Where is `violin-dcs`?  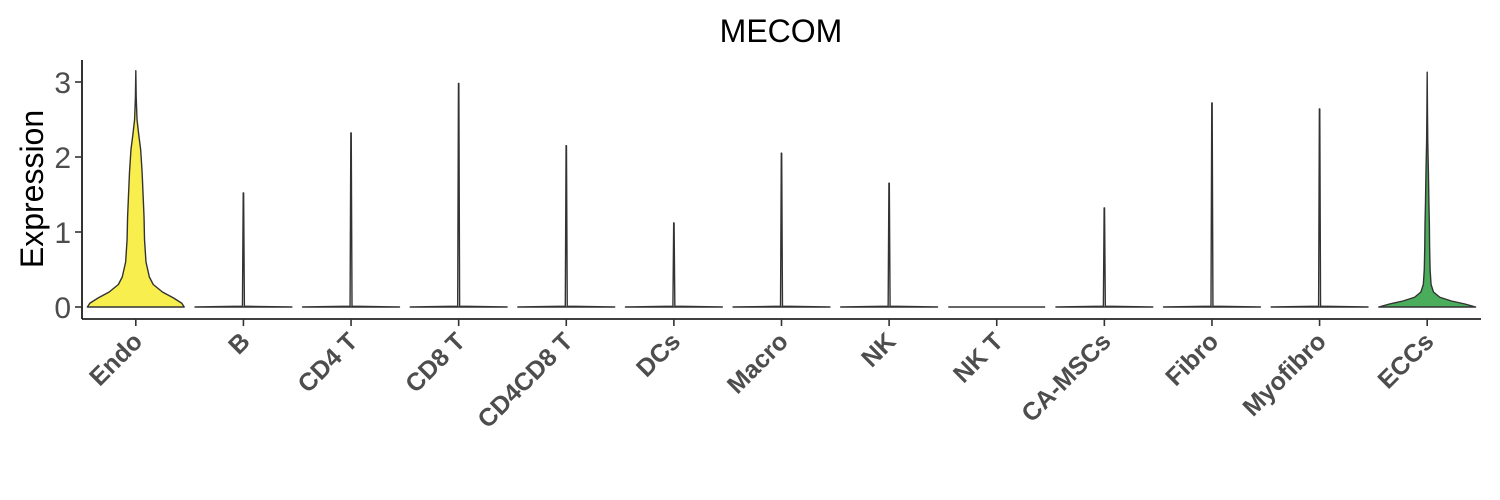
violin-dcs is located at coordinates (674, 265).